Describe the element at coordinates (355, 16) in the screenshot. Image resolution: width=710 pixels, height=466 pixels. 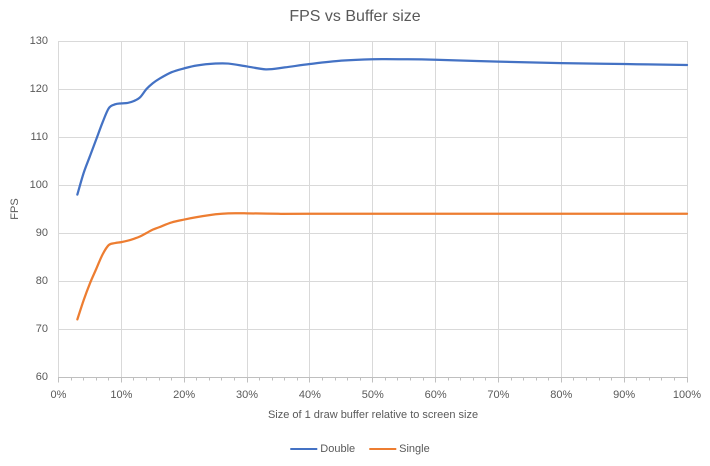
I see `chart-title: FPS vs Buffer size` at that location.